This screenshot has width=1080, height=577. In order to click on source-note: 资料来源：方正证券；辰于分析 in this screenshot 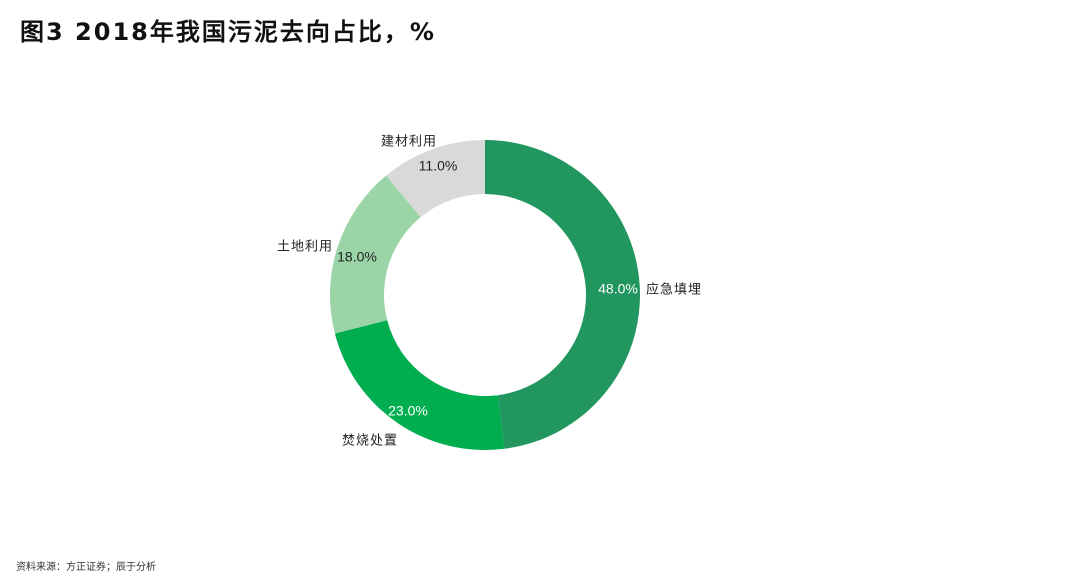, I will do `click(86, 567)`.